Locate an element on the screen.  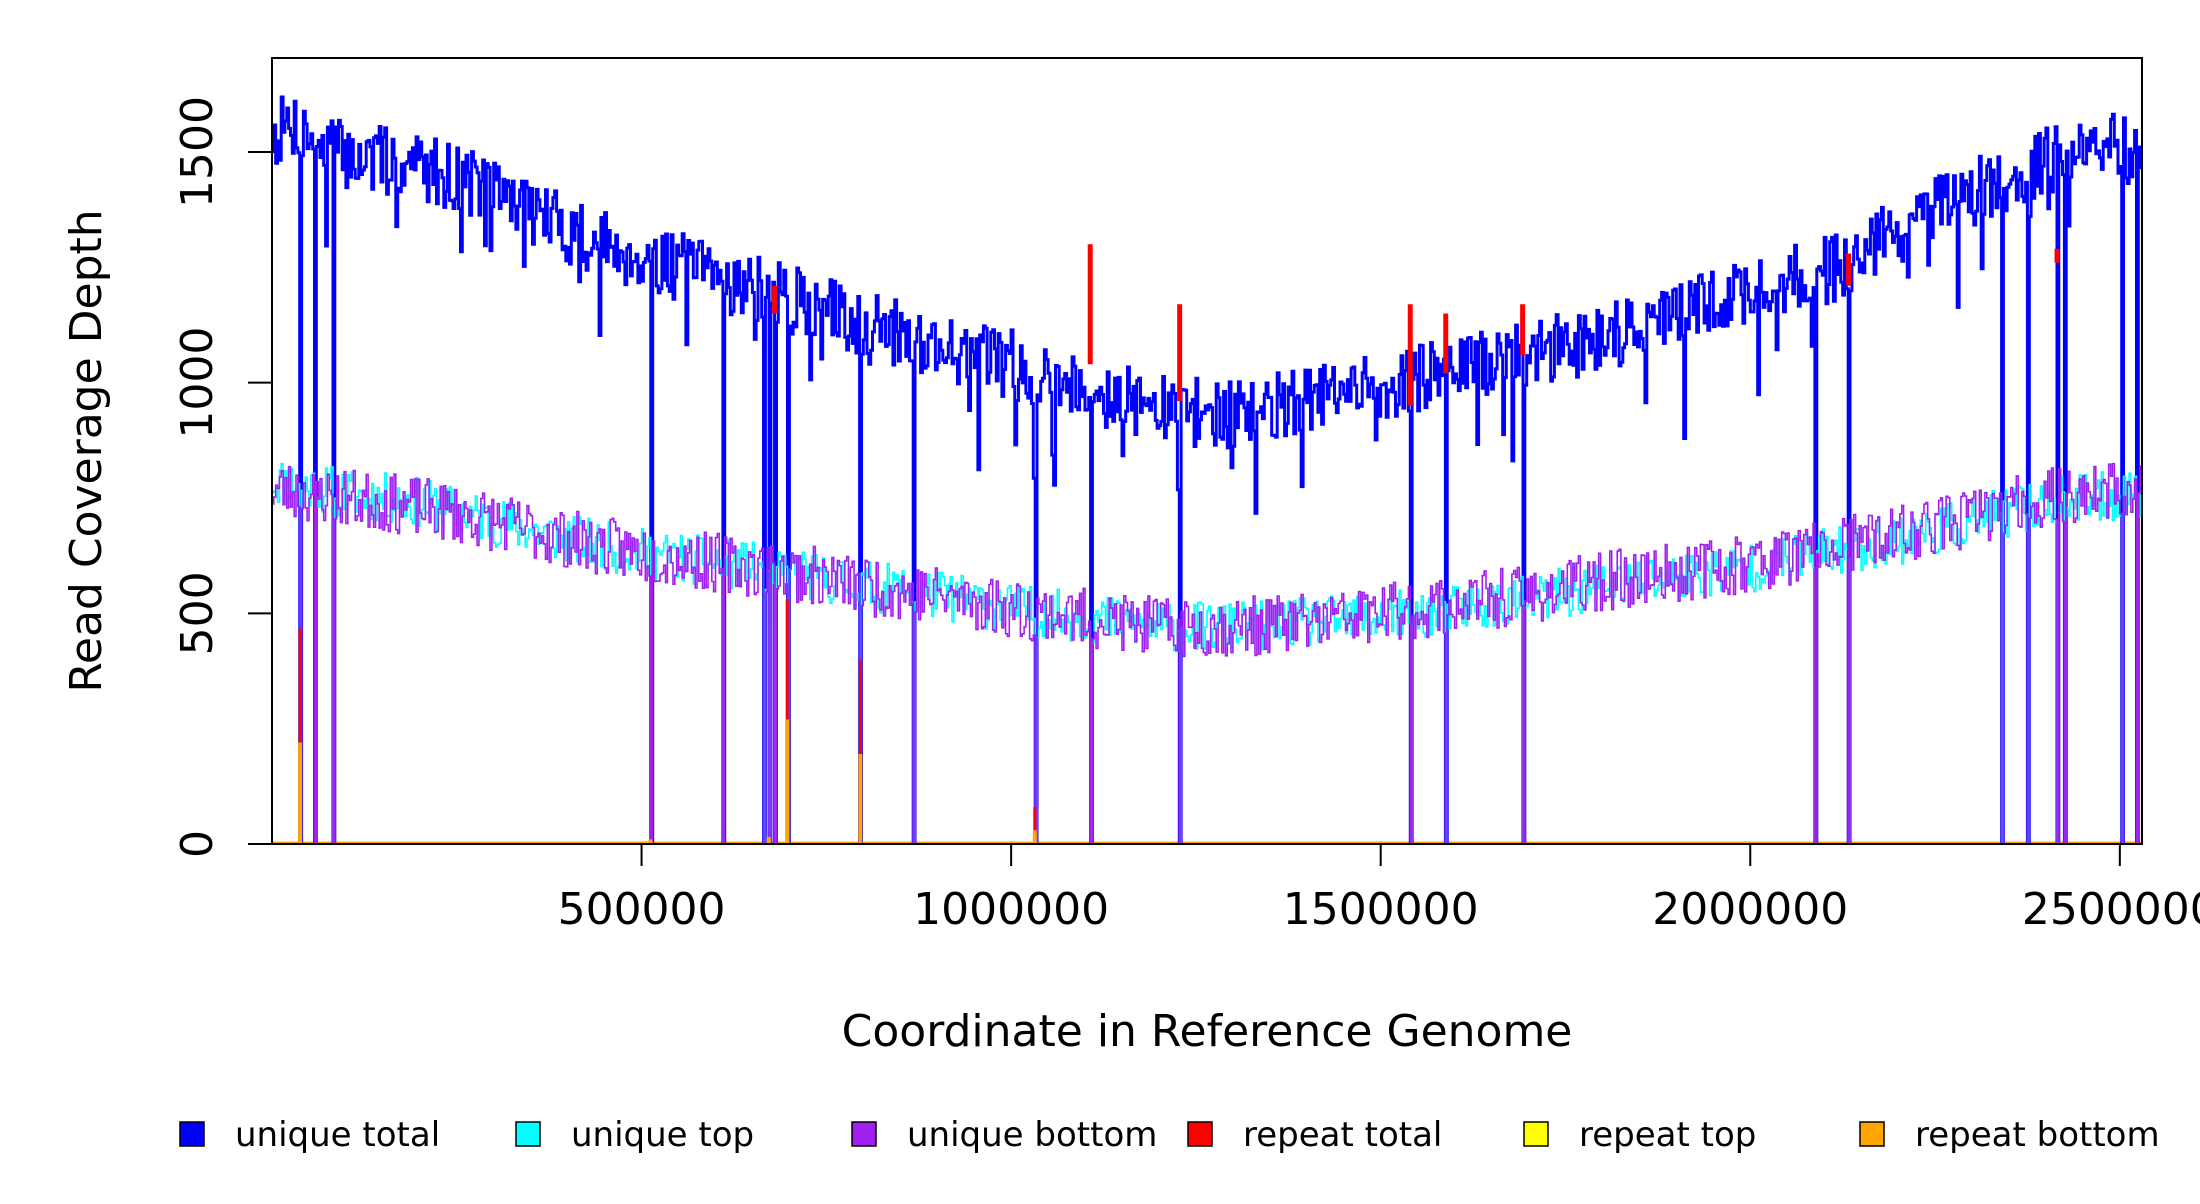
legend-swatch-repeat-top is located at coordinates (1536, 1134).